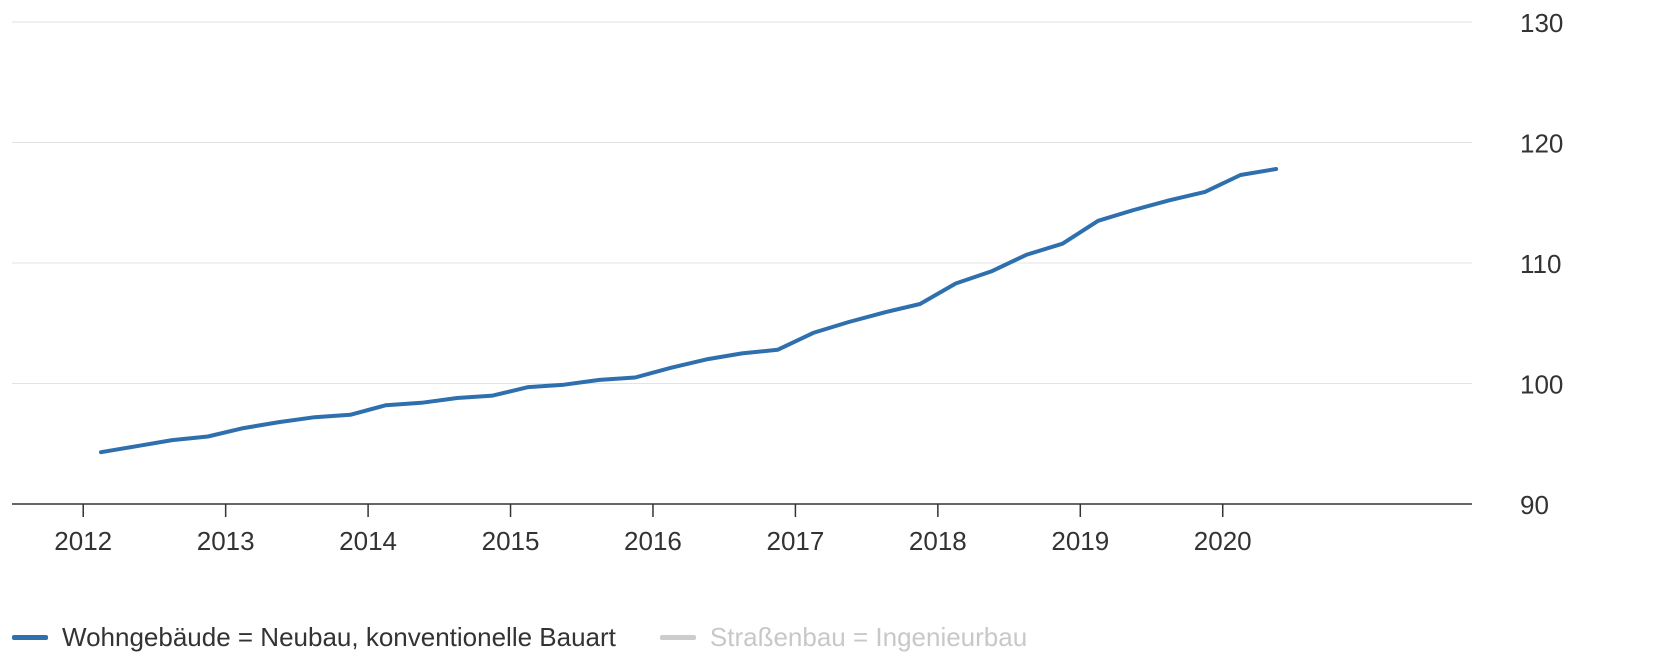 This screenshot has height=660, width=1664. I want to click on legend-item-strassenbau: Straßenbau = Ingenieurbau, so click(843, 637).